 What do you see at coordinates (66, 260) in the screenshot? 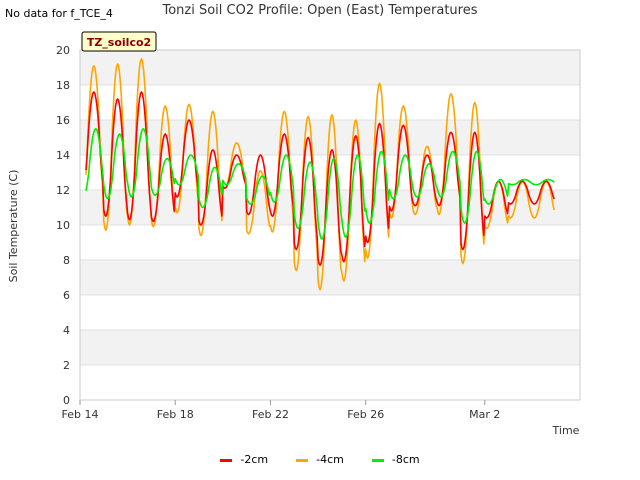
I see `y-tick-label: 8` at bounding box center [66, 260].